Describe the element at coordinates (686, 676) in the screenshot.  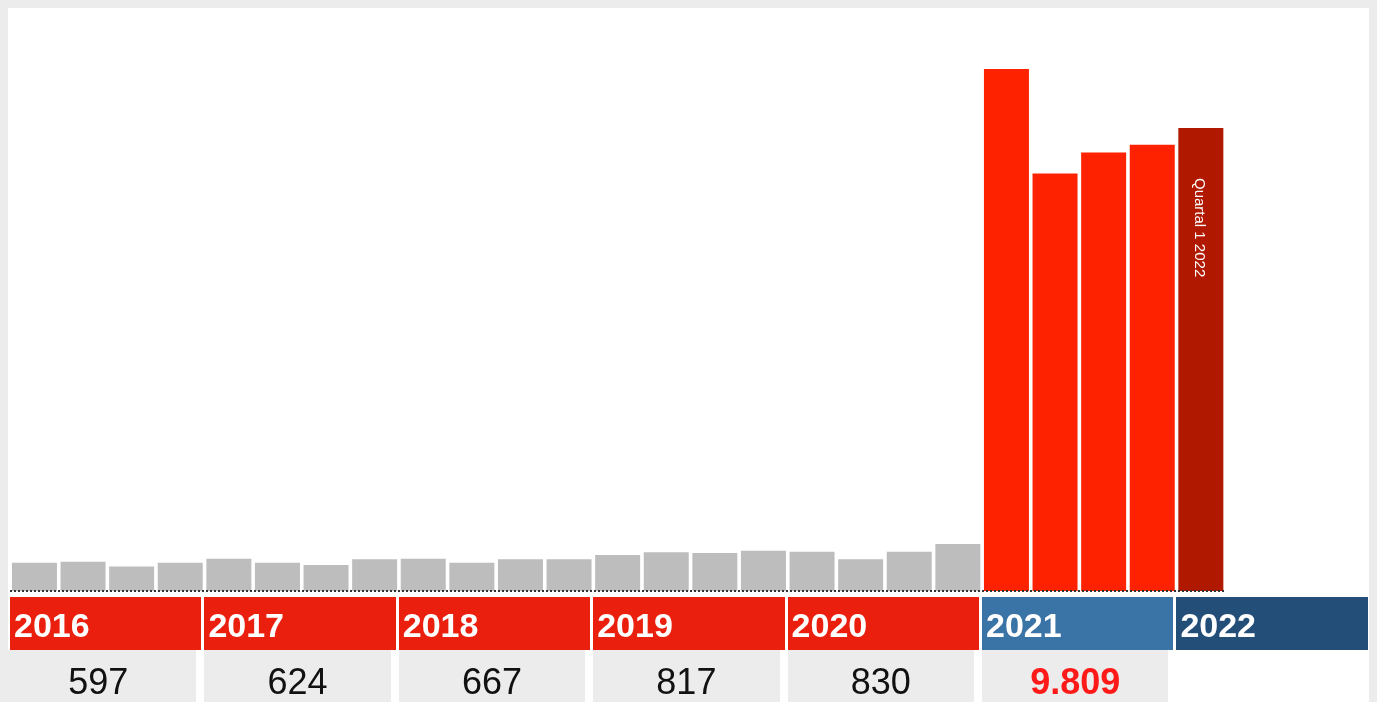
I see `text: 817` at that location.